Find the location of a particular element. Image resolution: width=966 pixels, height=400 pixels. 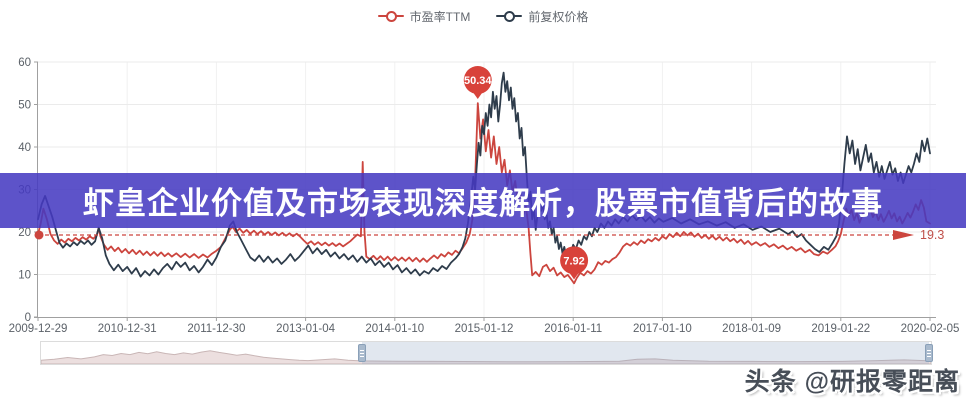

navigator-right-handle is located at coordinates (929, 353).